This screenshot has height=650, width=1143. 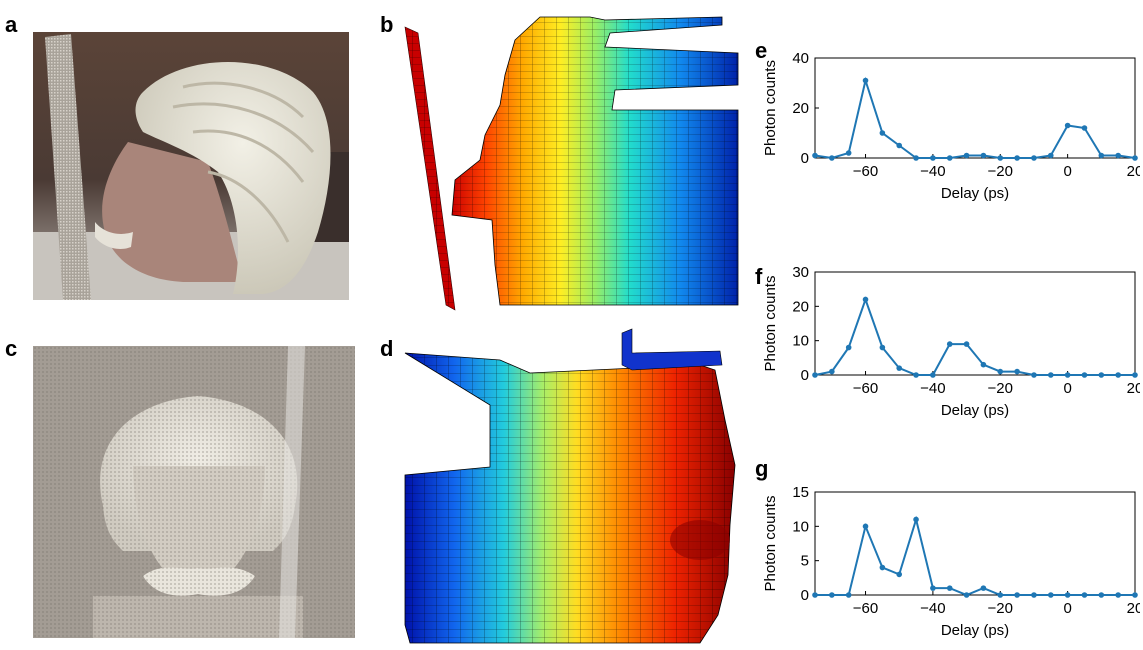 I want to click on panel-label-c: c, so click(x=11, y=348).